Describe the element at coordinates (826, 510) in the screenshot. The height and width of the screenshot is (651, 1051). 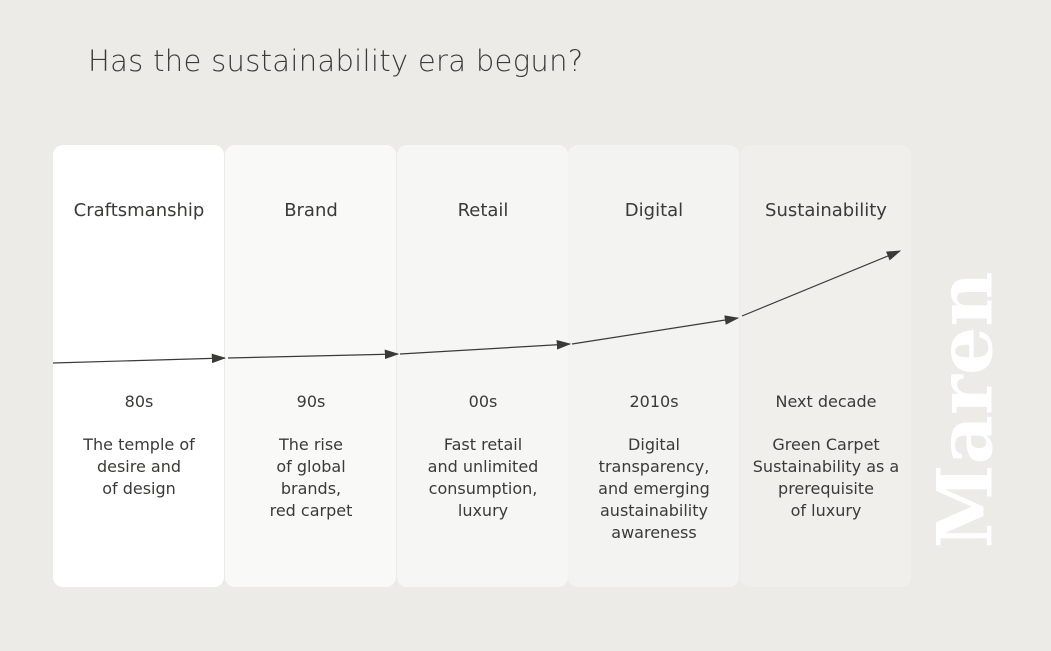
I see `description-line: of luxury` at that location.